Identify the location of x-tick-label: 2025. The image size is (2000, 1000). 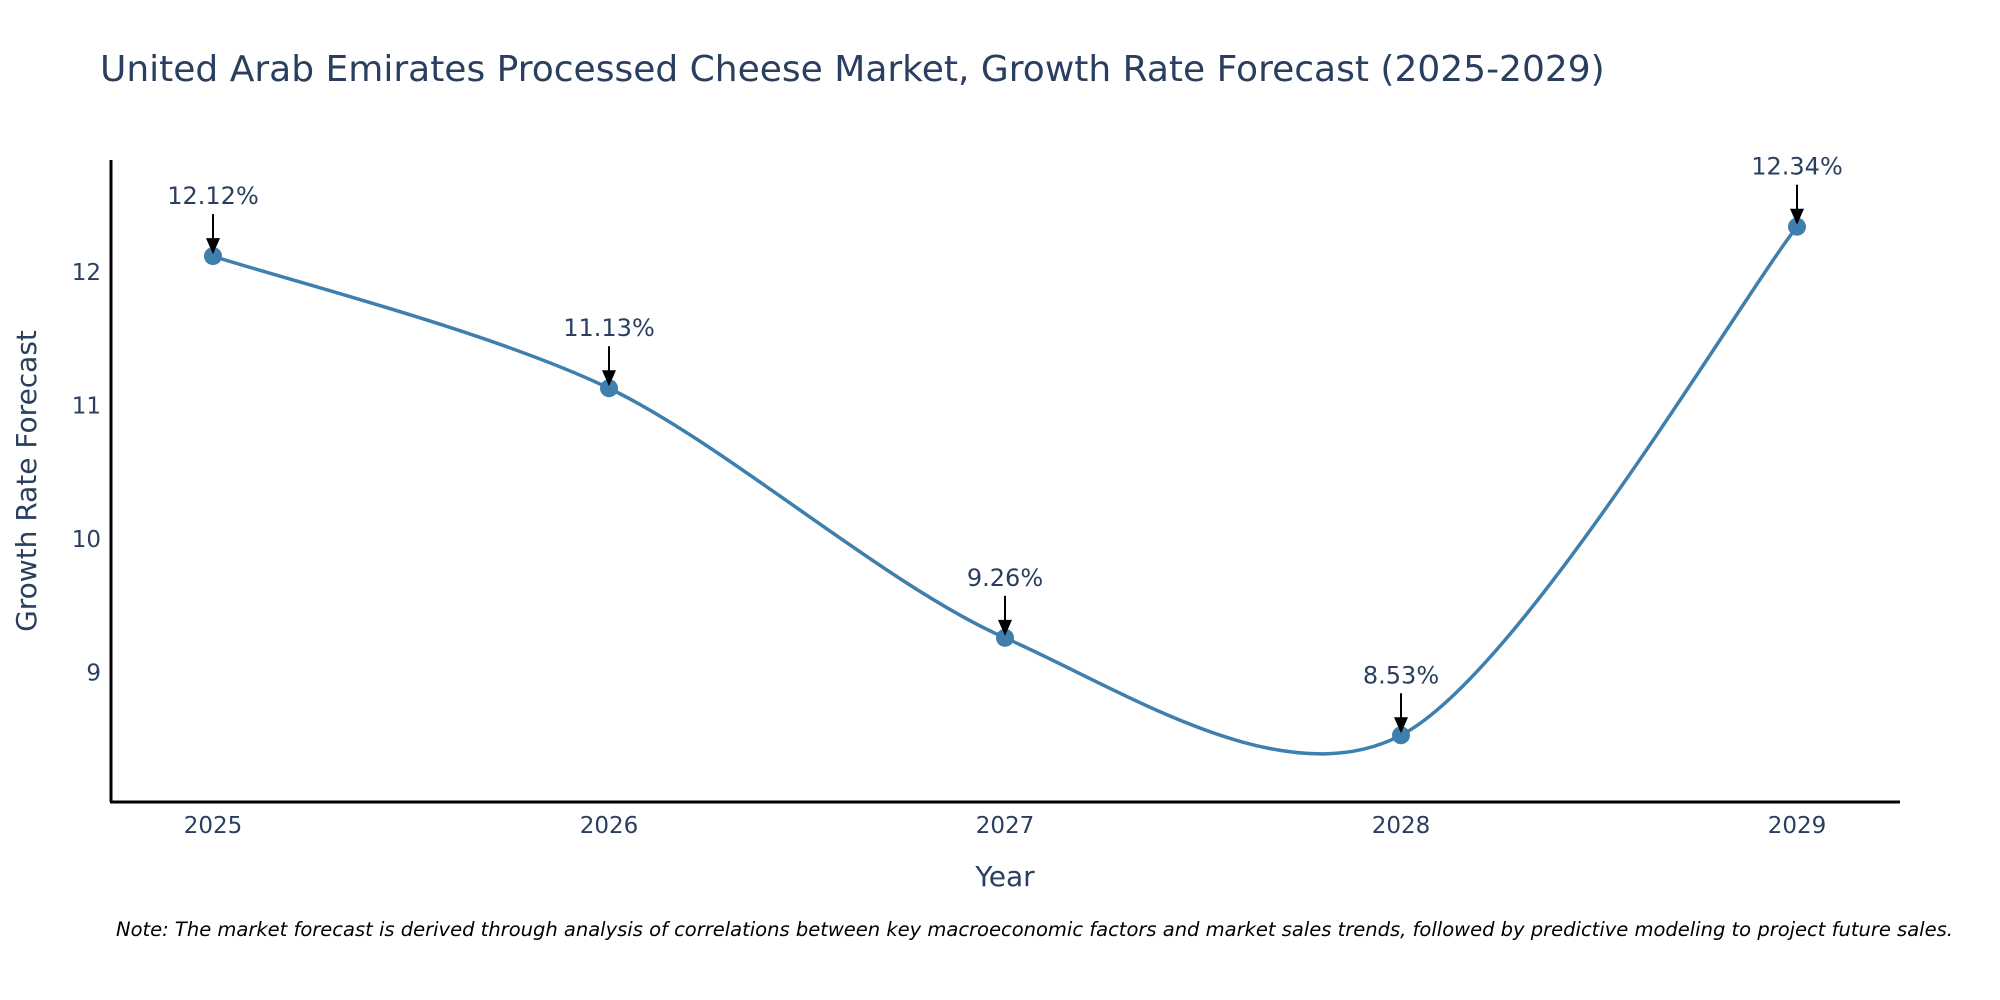
(213, 826).